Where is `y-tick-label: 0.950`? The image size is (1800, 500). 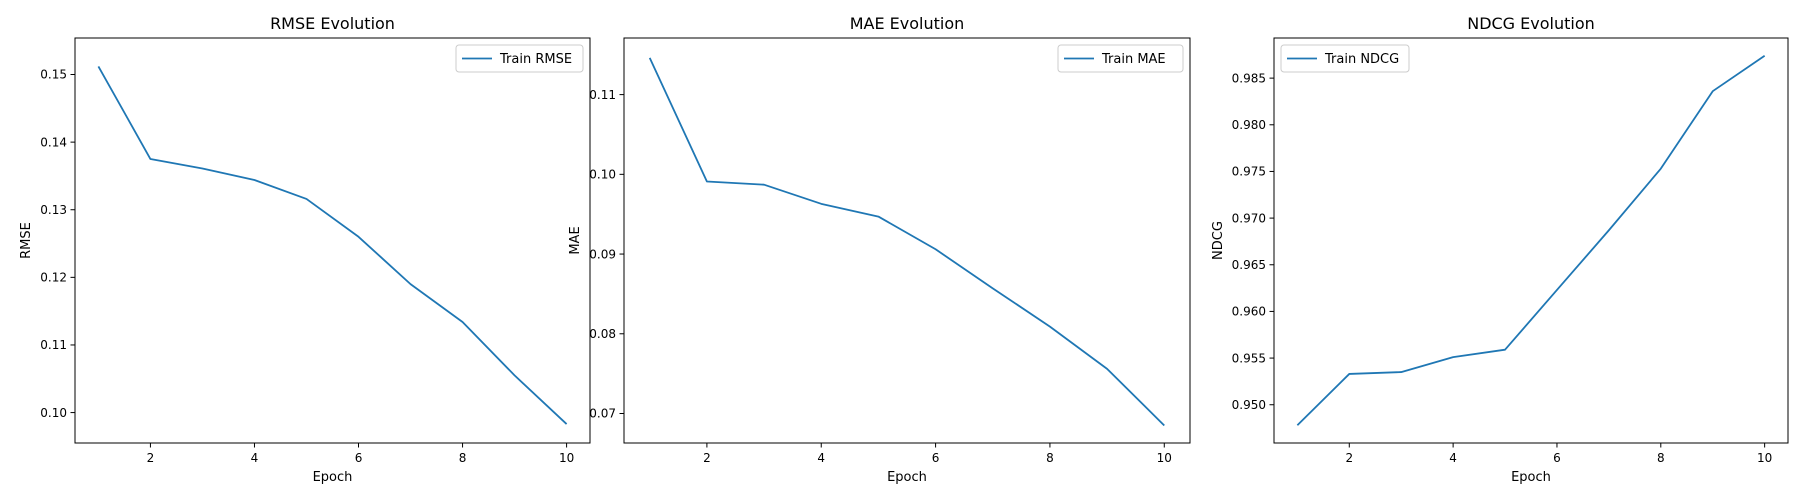
y-tick-label: 0.950 is located at coordinates (1249, 405).